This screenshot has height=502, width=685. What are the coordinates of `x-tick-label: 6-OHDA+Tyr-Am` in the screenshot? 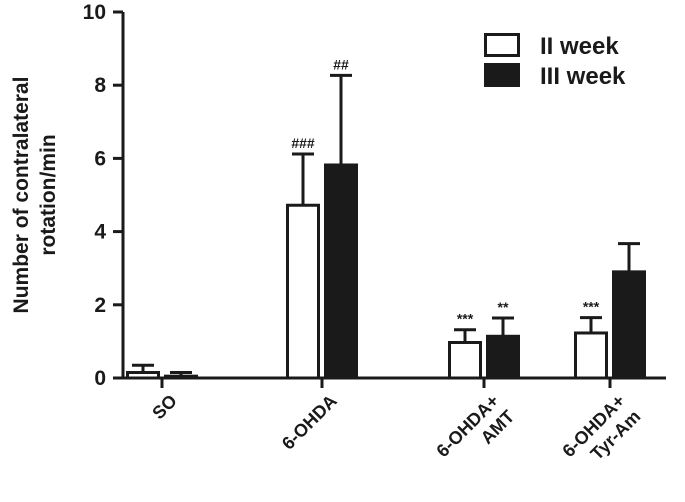 It's located at (601, 434).